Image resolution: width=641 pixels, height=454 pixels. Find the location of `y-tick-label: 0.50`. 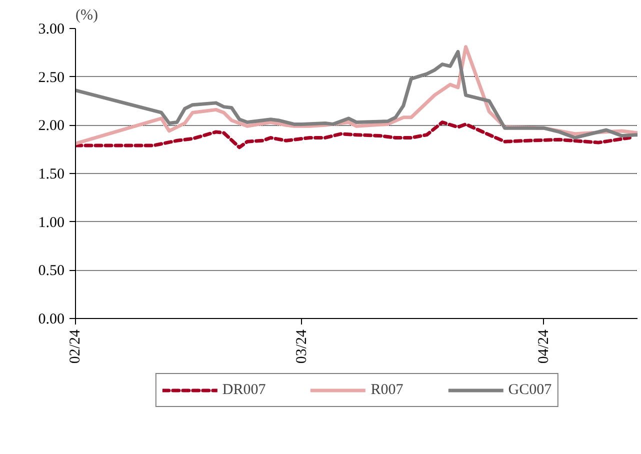

y-tick-label: 0.50 is located at coordinates (51, 271).